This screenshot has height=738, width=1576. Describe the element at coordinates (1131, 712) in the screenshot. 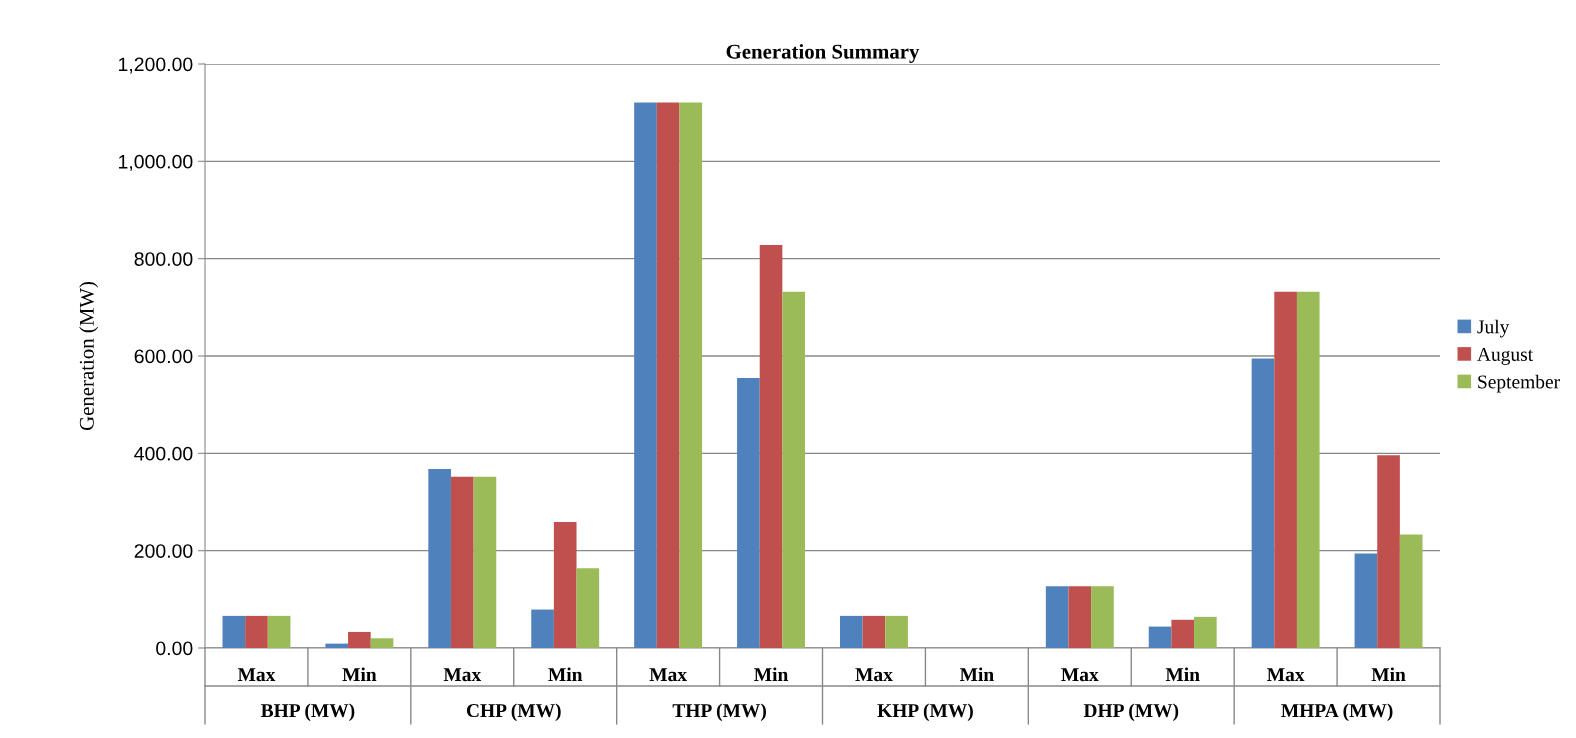

I see `text: DHP (MW)` at that location.